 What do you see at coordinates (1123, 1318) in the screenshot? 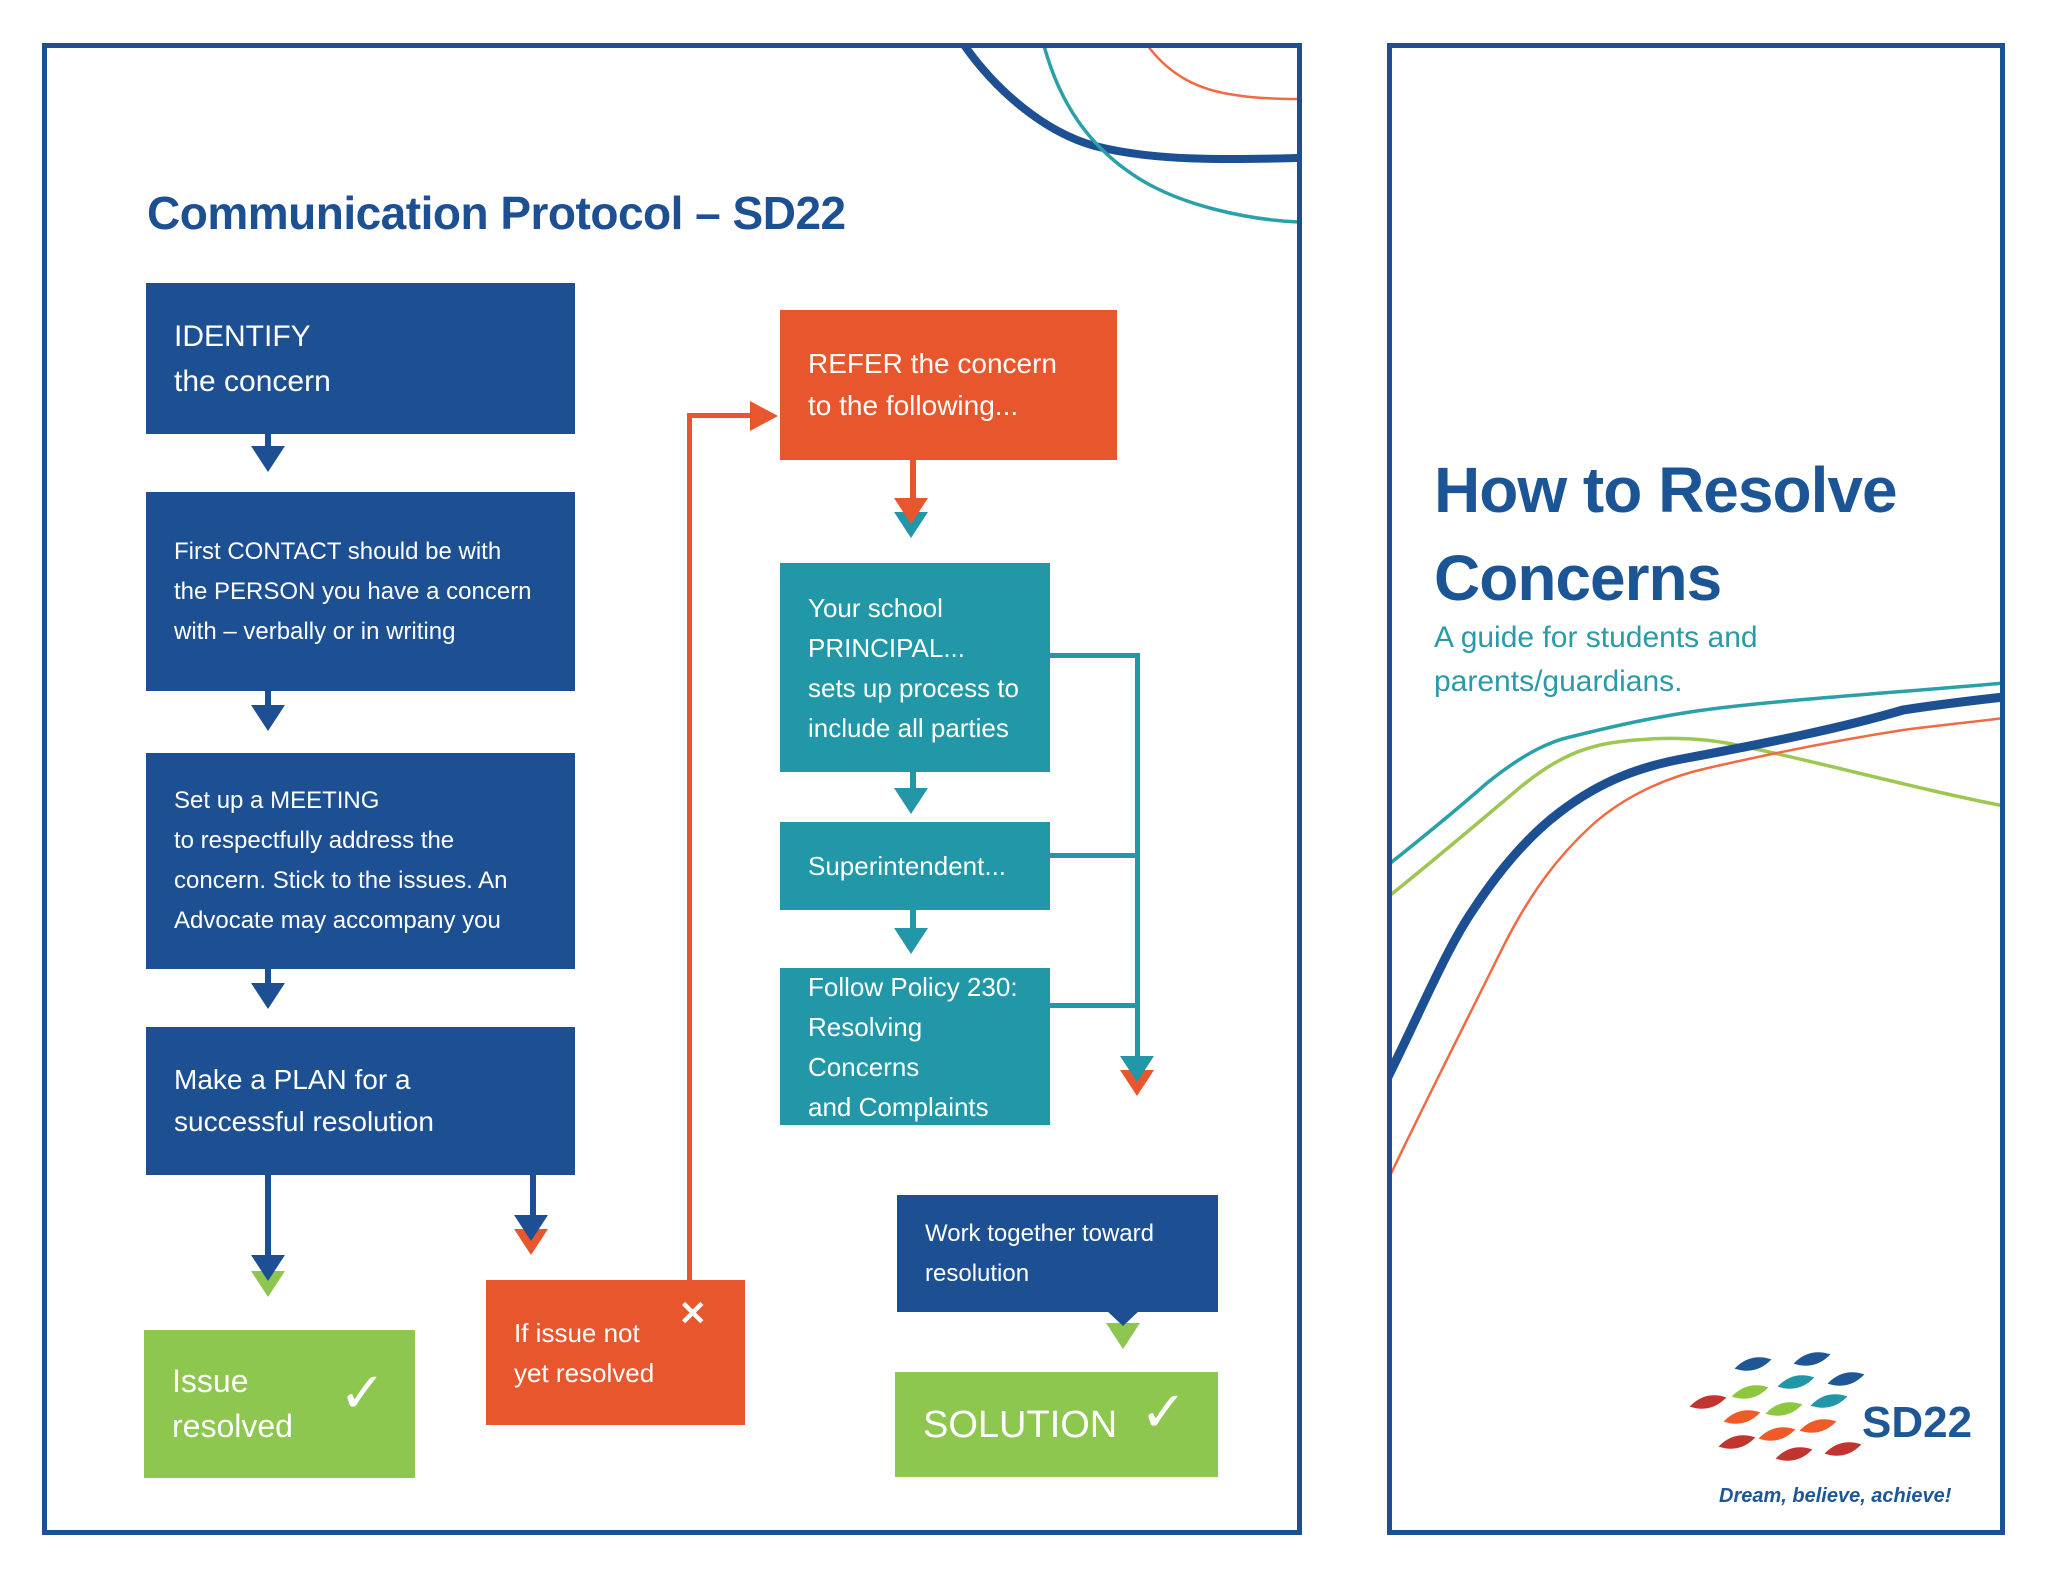
I see `speech-tail-icon` at bounding box center [1123, 1318].